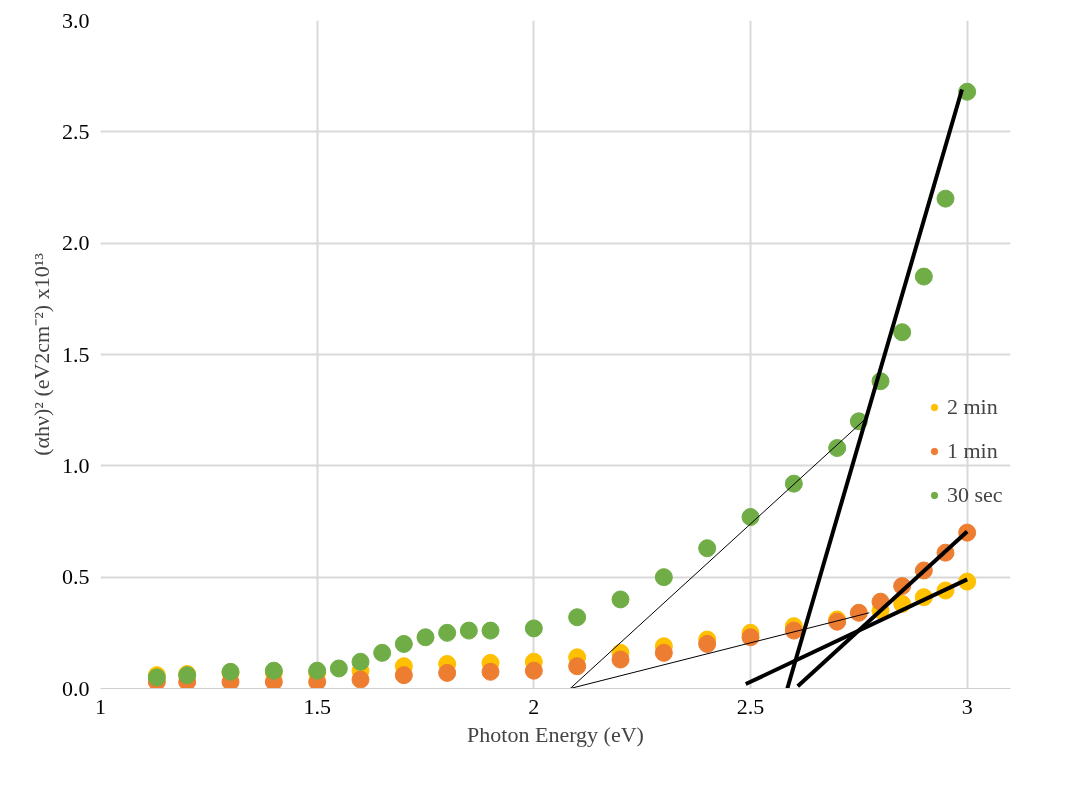  What do you see at coordinates (100, 706) in the screenshot?
I see `x-tick-label: 1` at bounding box center [100, 706].